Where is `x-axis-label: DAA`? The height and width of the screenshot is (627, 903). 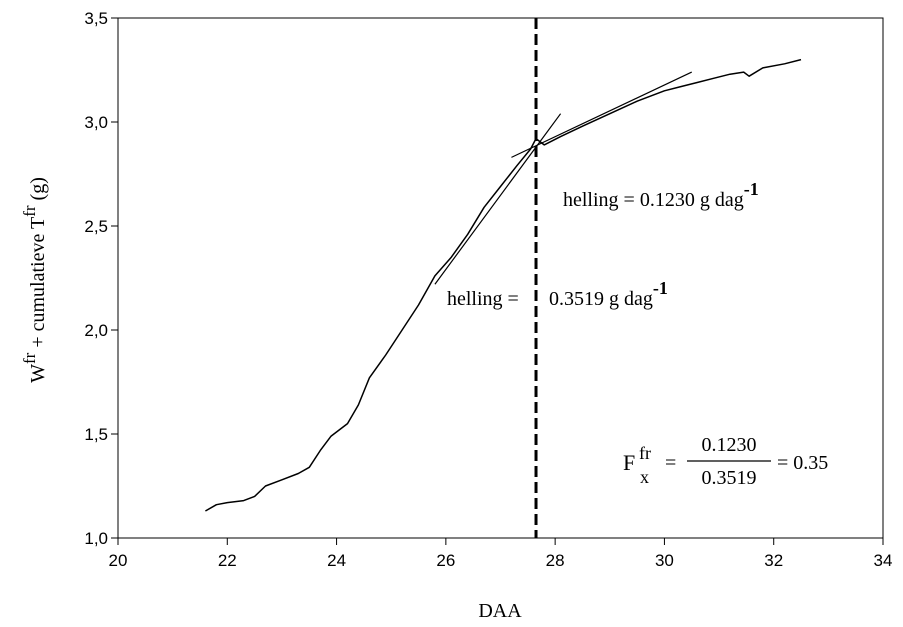 x-axis-label: DAA is located at coordinates (500, 611).